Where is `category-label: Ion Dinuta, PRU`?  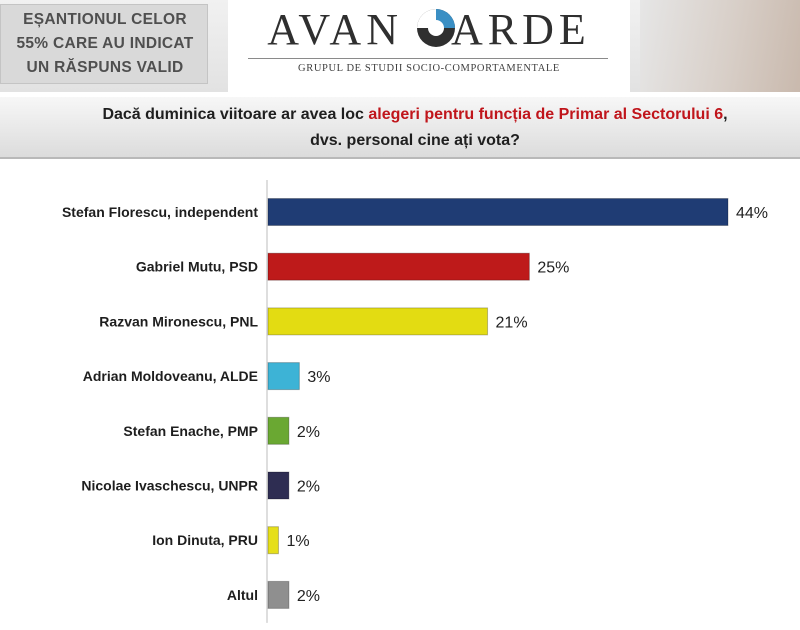
category-label: Ion Dinuta, PRU is located at coordinates (205, 540).